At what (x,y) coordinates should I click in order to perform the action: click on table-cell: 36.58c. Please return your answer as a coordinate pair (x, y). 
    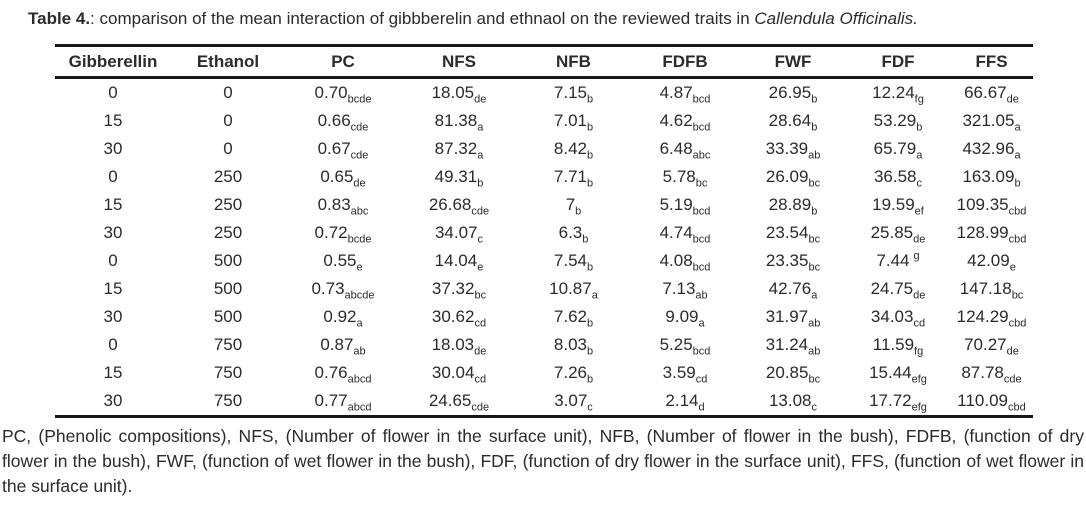
    Looking at the image, I should click on (898, 178).